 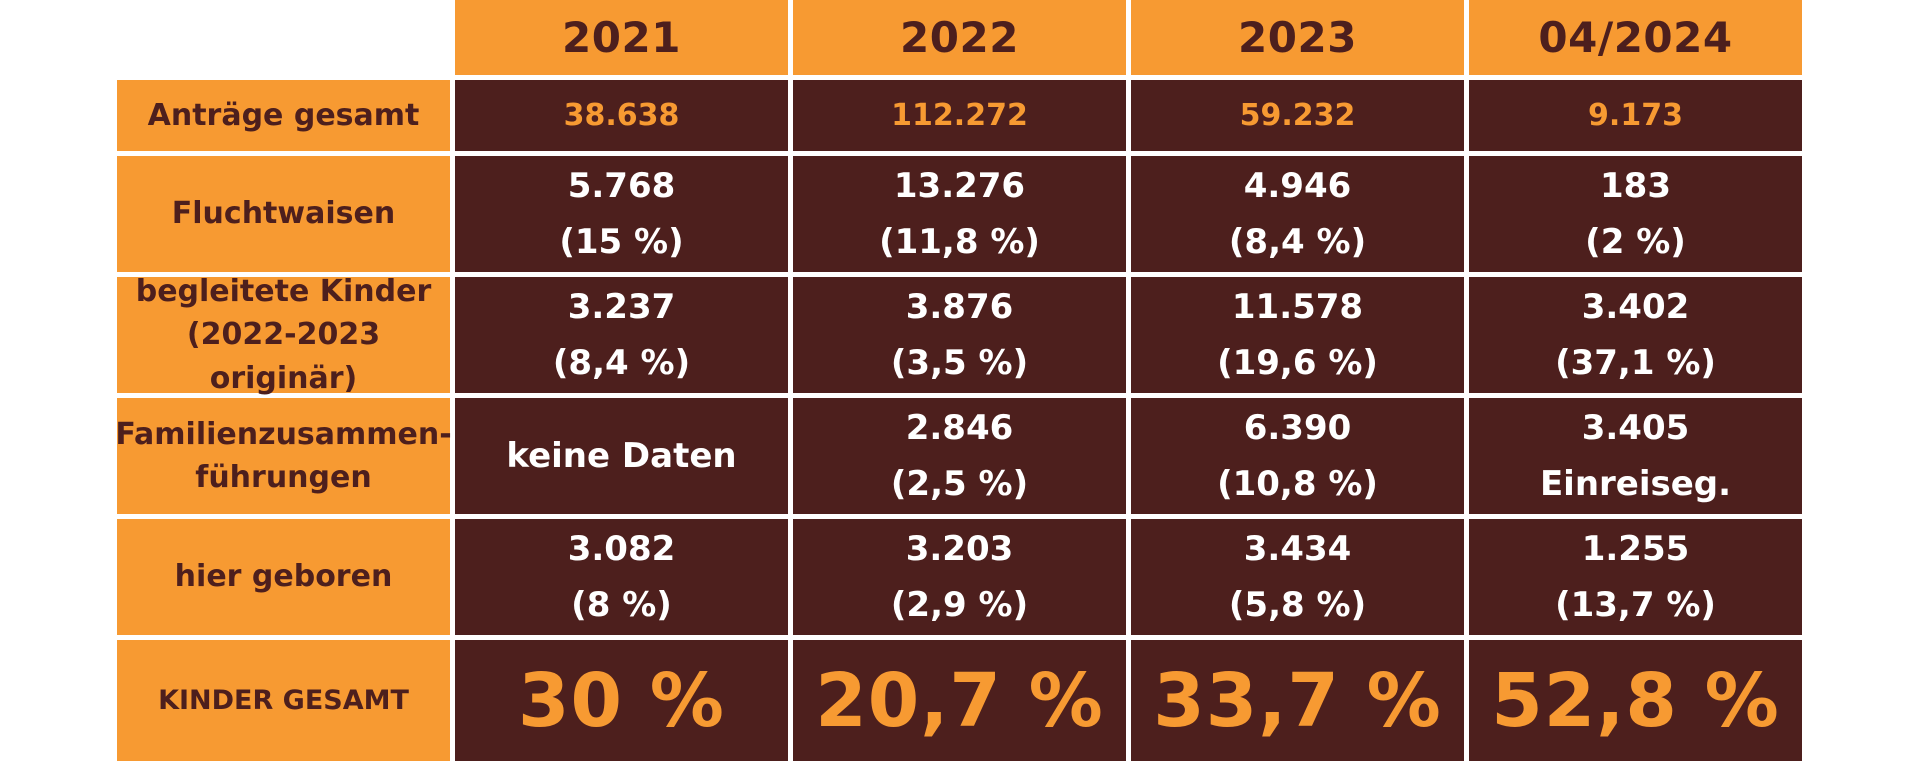 What do you see at coordinates (959, 605) in the screenshot?
I see `cell-share: (2,9 %)` at bounding box center [959, 605].